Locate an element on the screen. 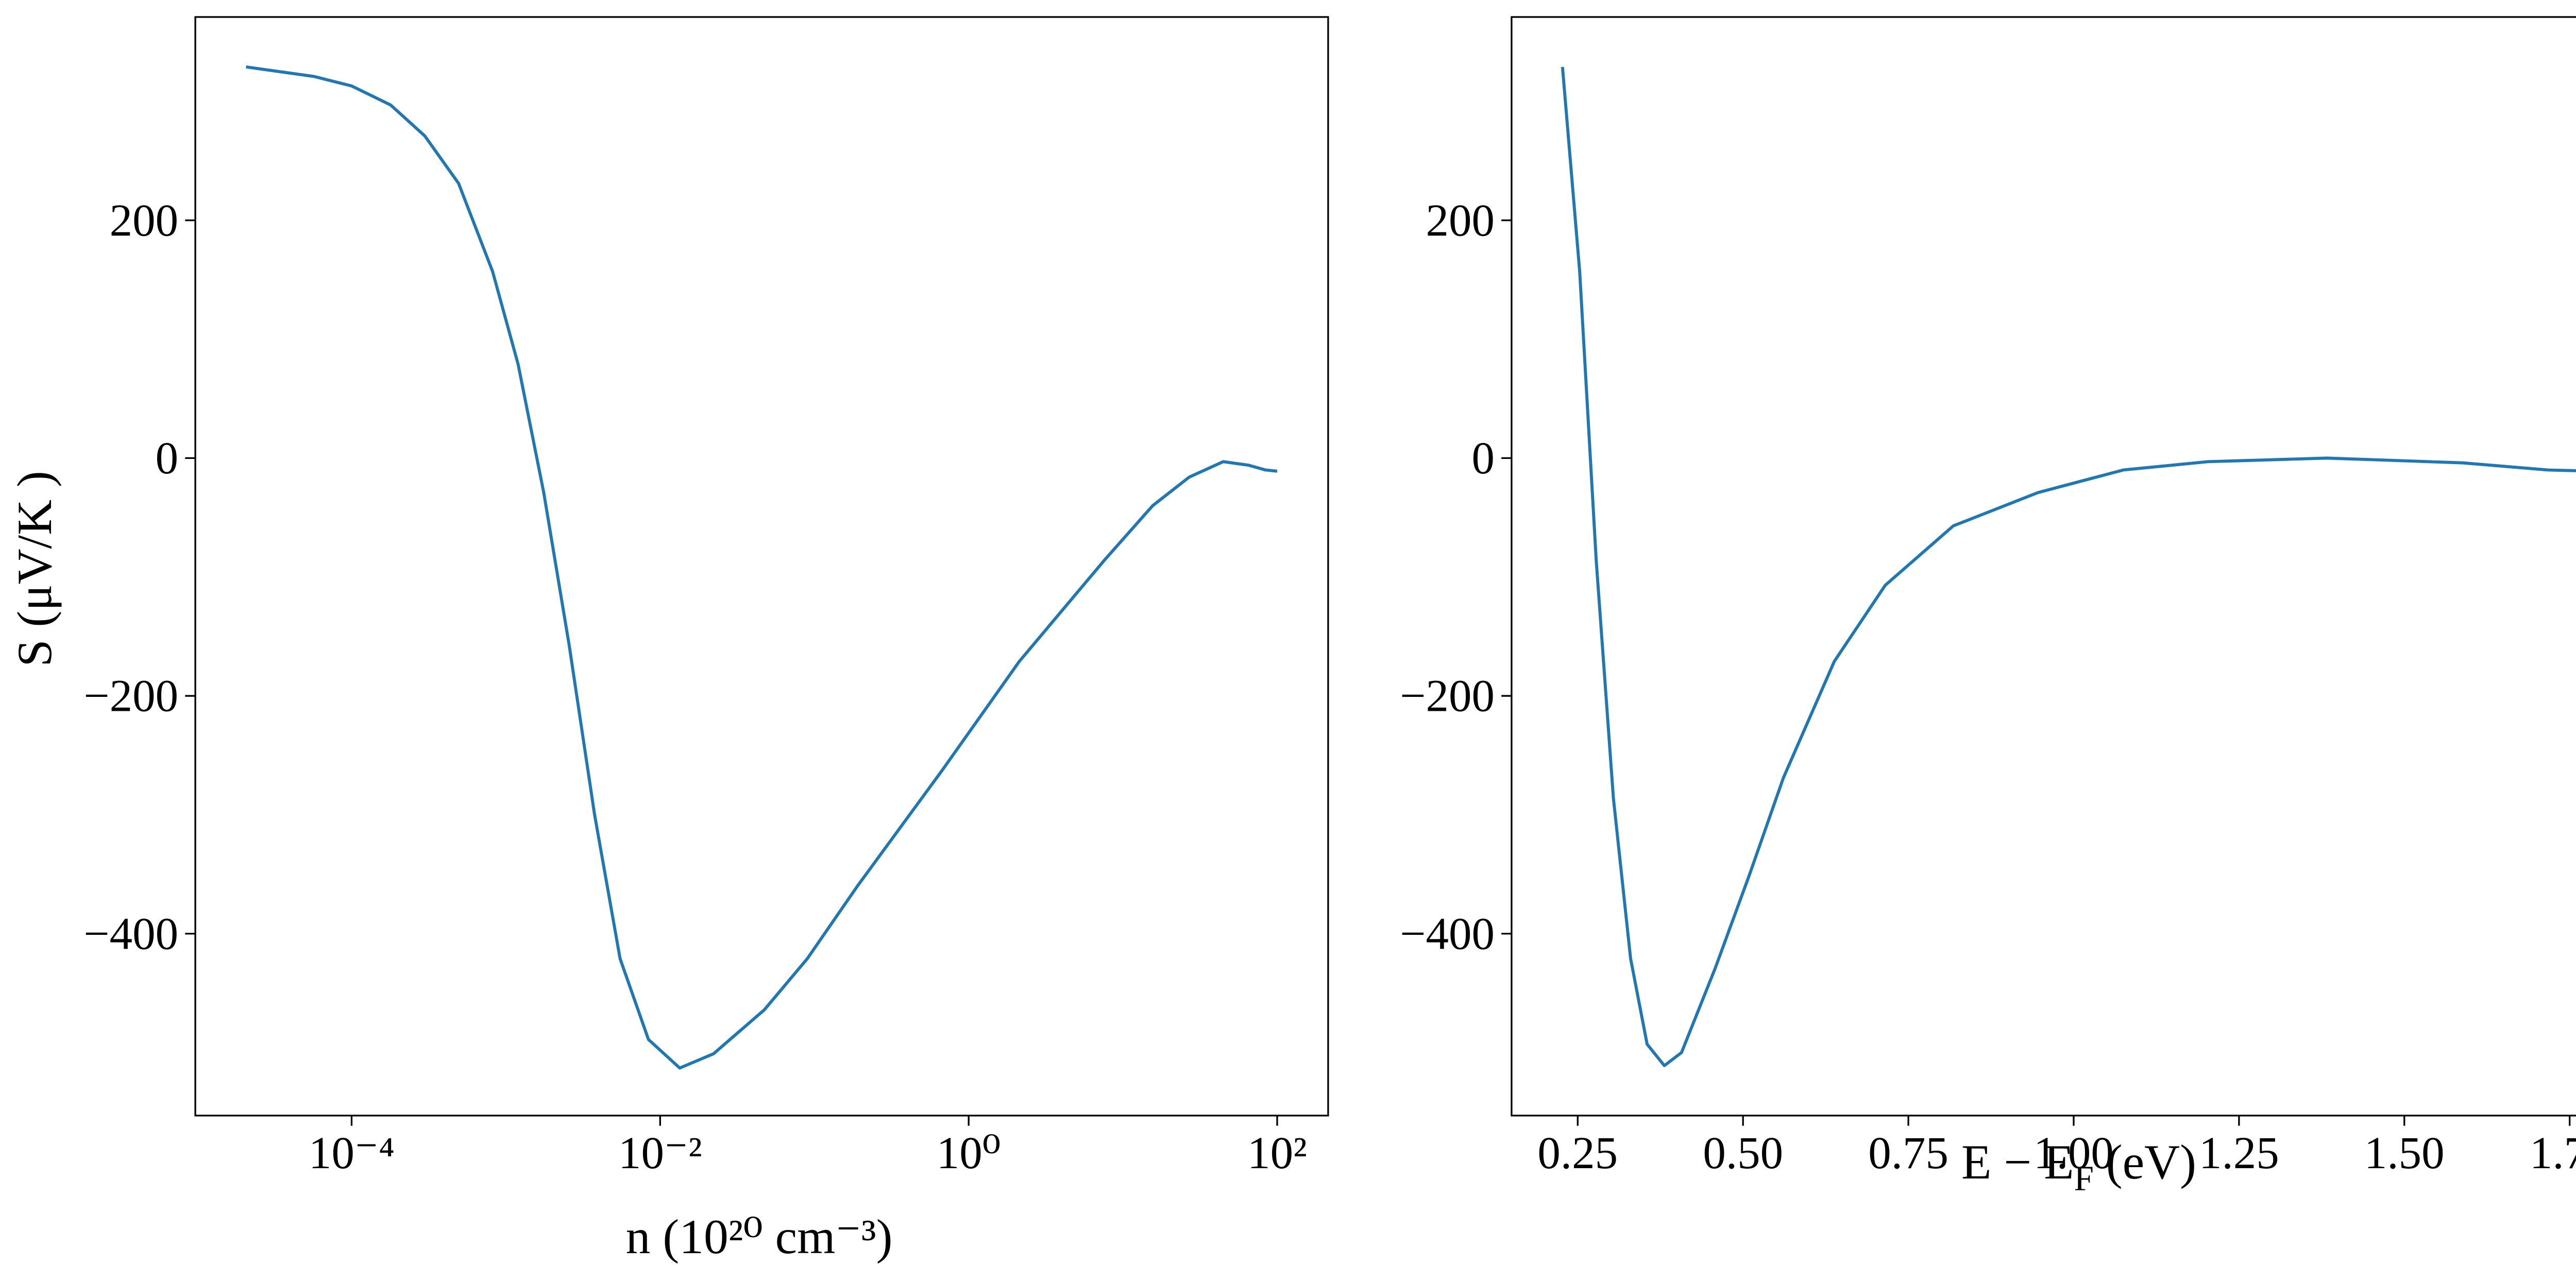 Image resolution: width=2576 pixels, height=1282 pixels. x-label-subscript: F is located at coordinates (2084, 1178).